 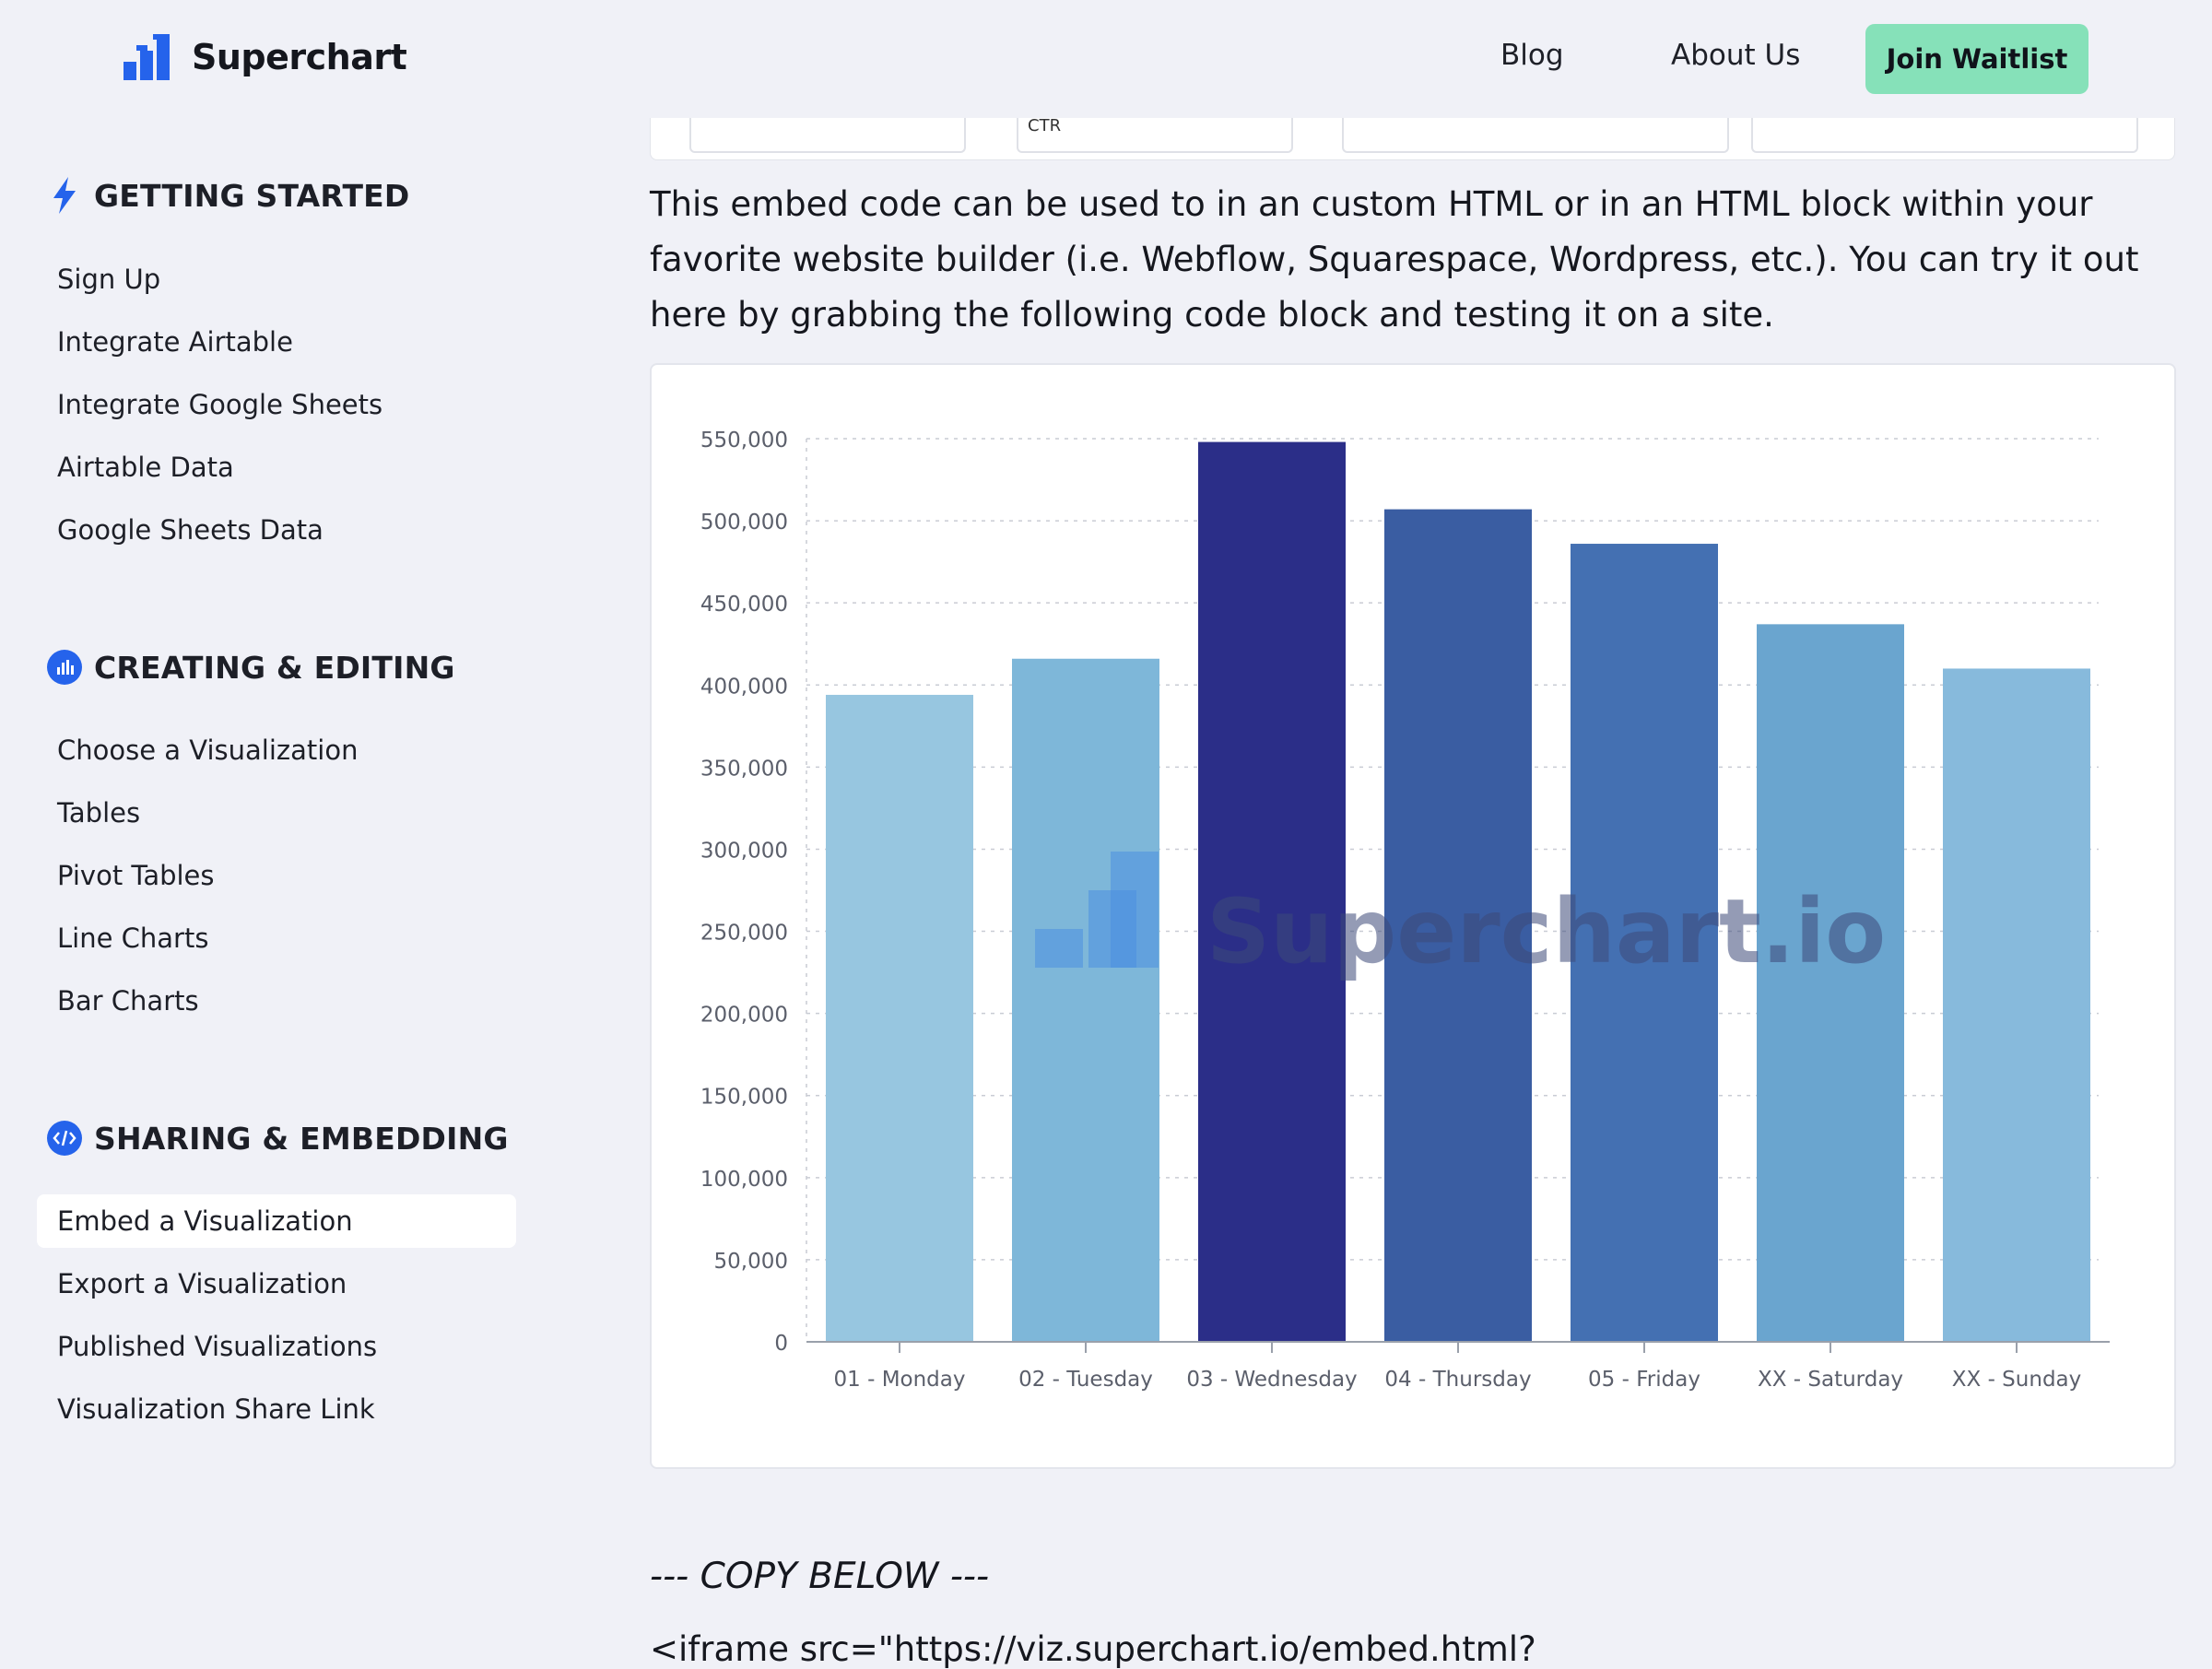 I want to click on top-header: Superchart Blog About Us Join Waitlist, so click(x=1106, y=59).